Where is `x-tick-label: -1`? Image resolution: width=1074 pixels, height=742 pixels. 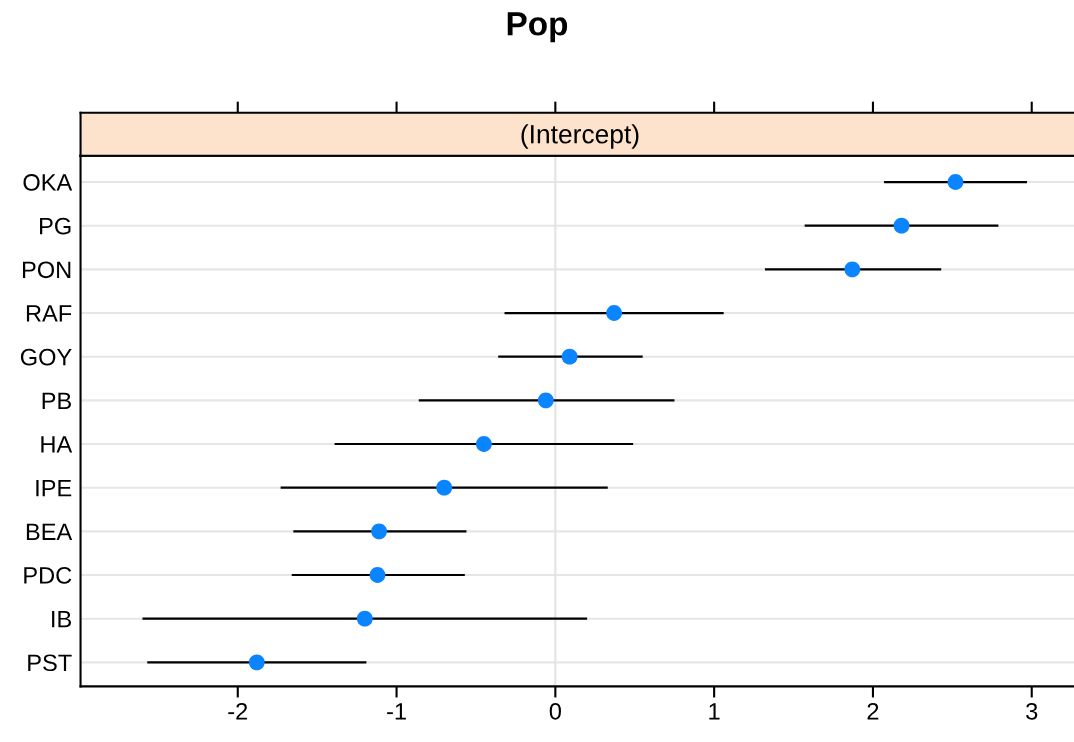
x-tick-label: -1 is located at coordinates (396, 711).